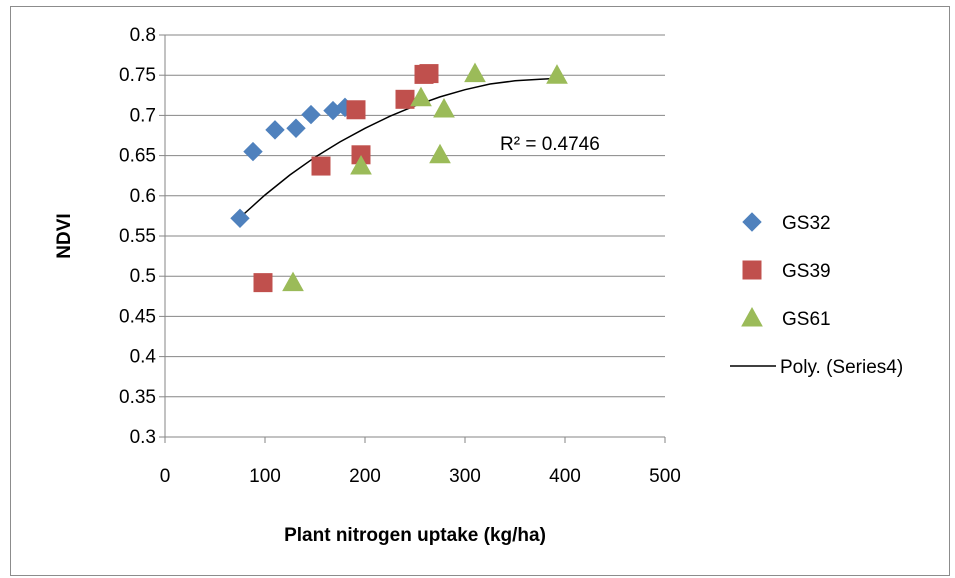  I want to click on legend-gs32-marker, so click(752, 222).